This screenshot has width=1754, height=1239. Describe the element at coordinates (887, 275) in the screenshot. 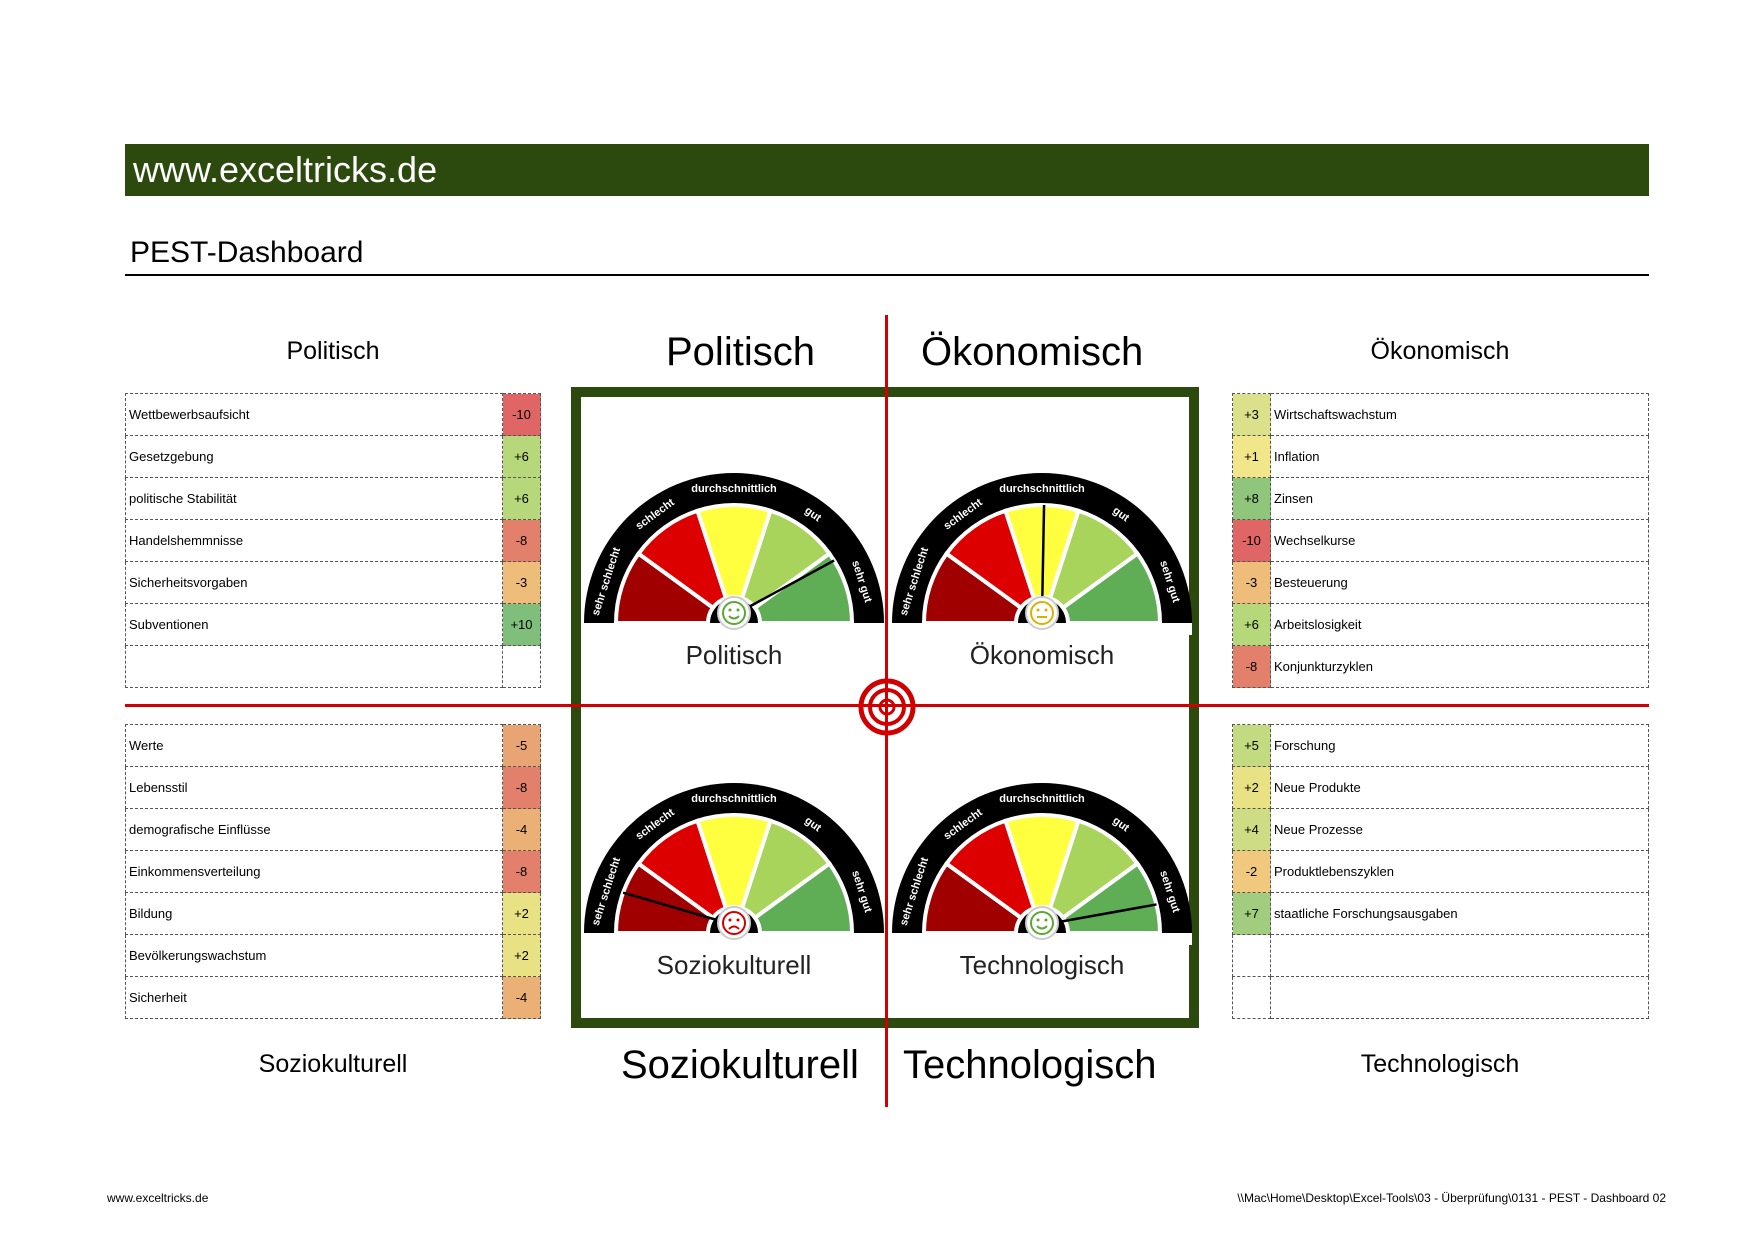

I see `title-underline` at that location.